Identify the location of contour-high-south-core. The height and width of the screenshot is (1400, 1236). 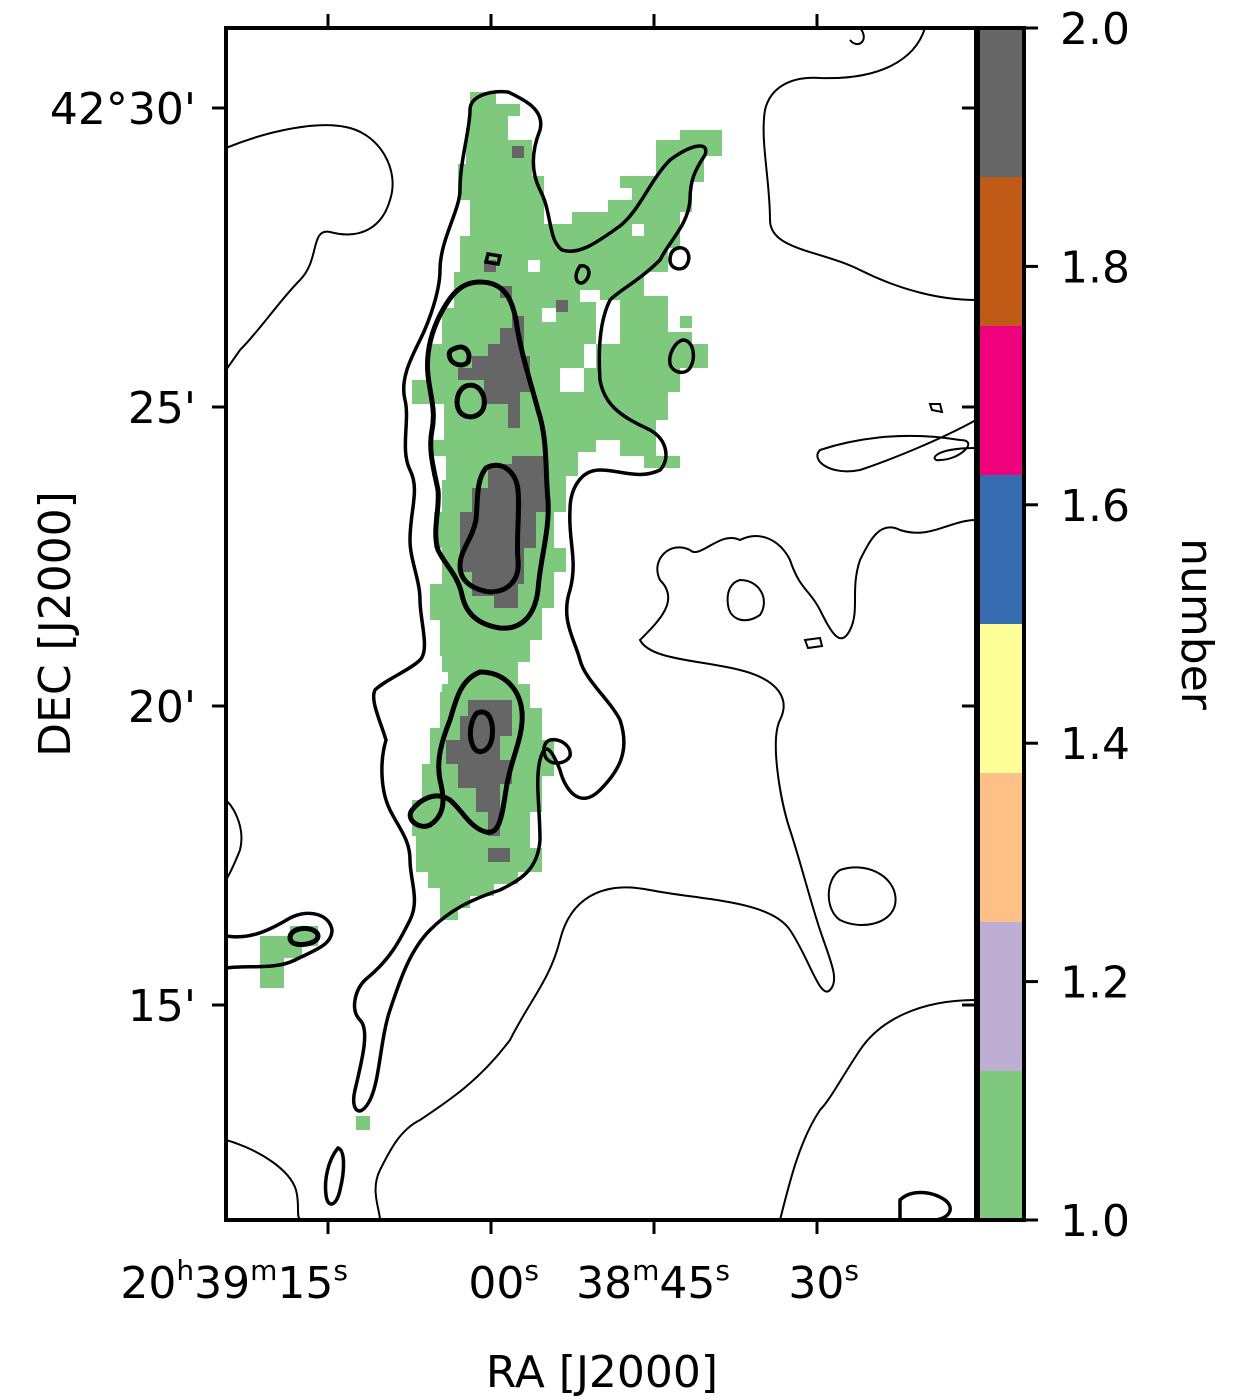
(466, 752).